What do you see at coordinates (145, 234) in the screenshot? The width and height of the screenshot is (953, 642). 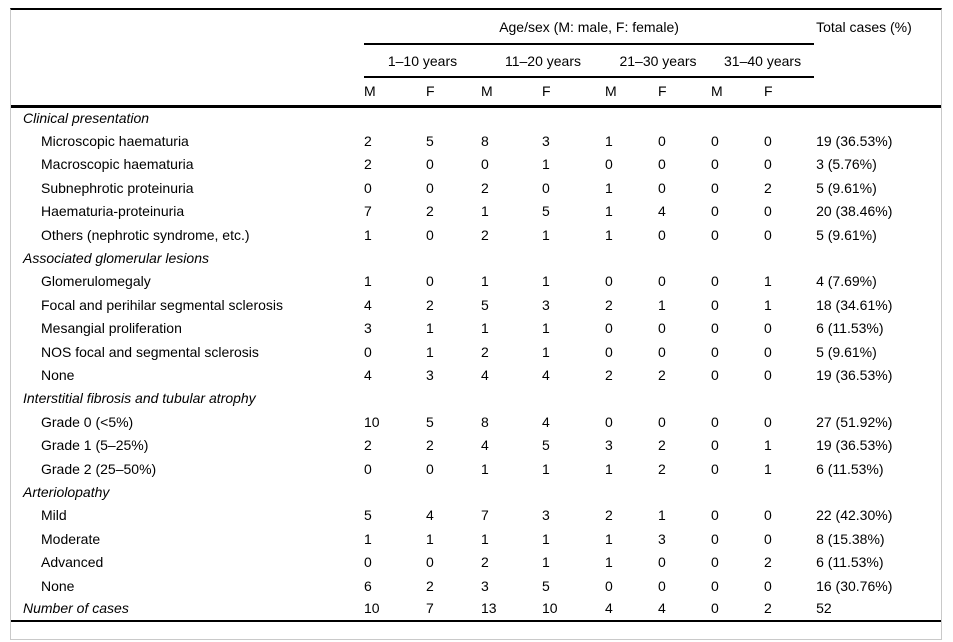 I see `row-label: Others (nephrotic syndrome, etc.)` at bounding box center [145, 234].